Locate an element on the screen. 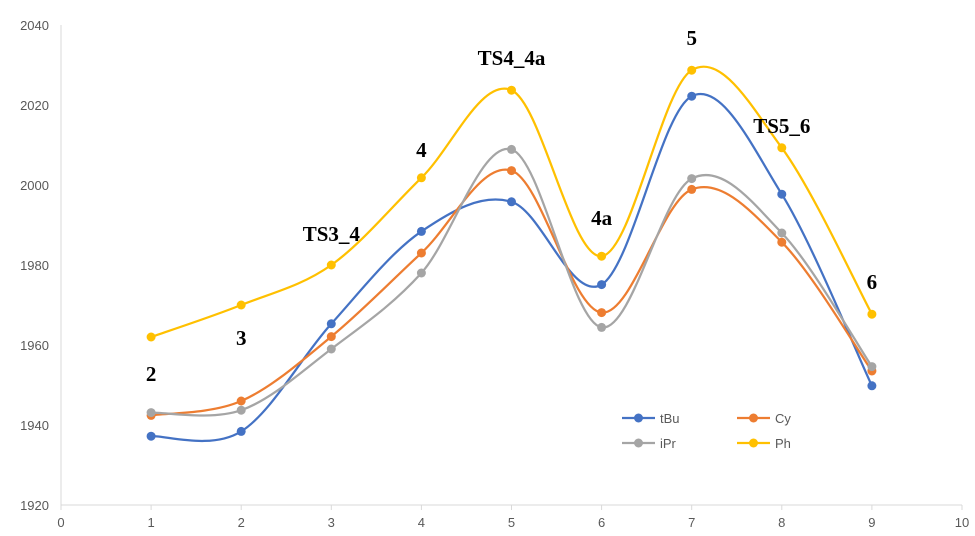  x-tick-label: 0 is located at coordinates (60, 522).